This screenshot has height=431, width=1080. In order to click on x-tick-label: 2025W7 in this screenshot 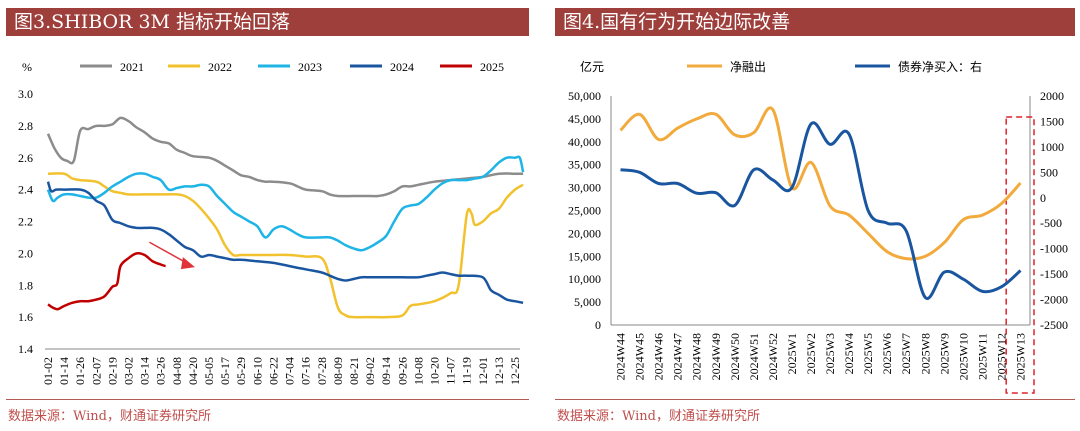, I will do `click(906, 353)`.